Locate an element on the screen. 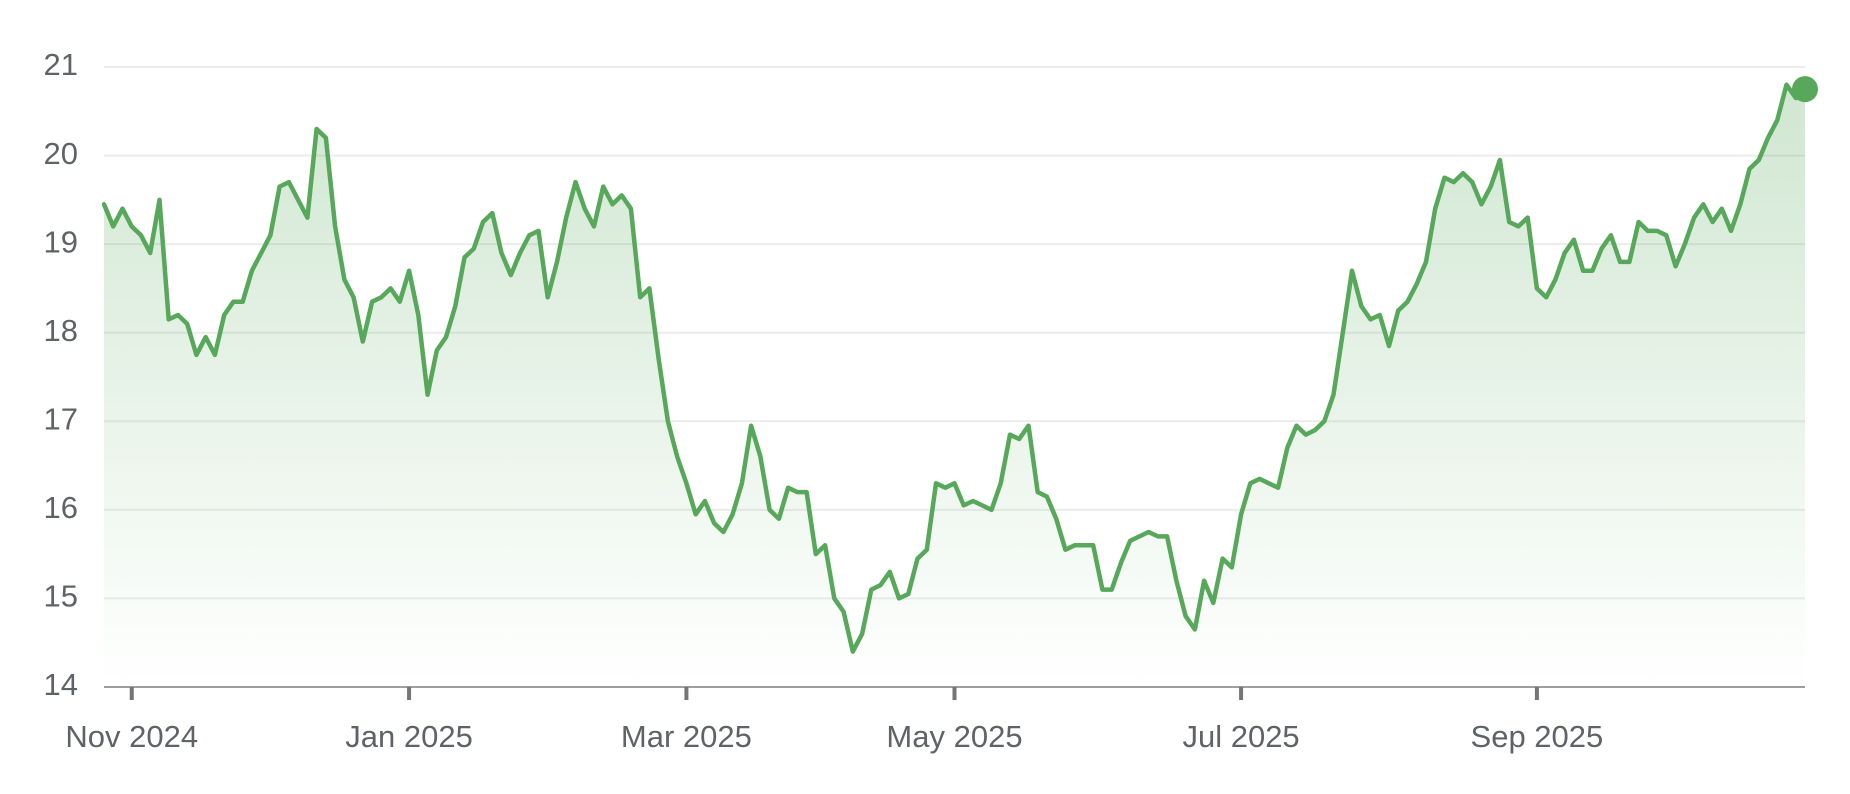  x-tick-label: Jan 2025 is located at coordinates (409, 736).